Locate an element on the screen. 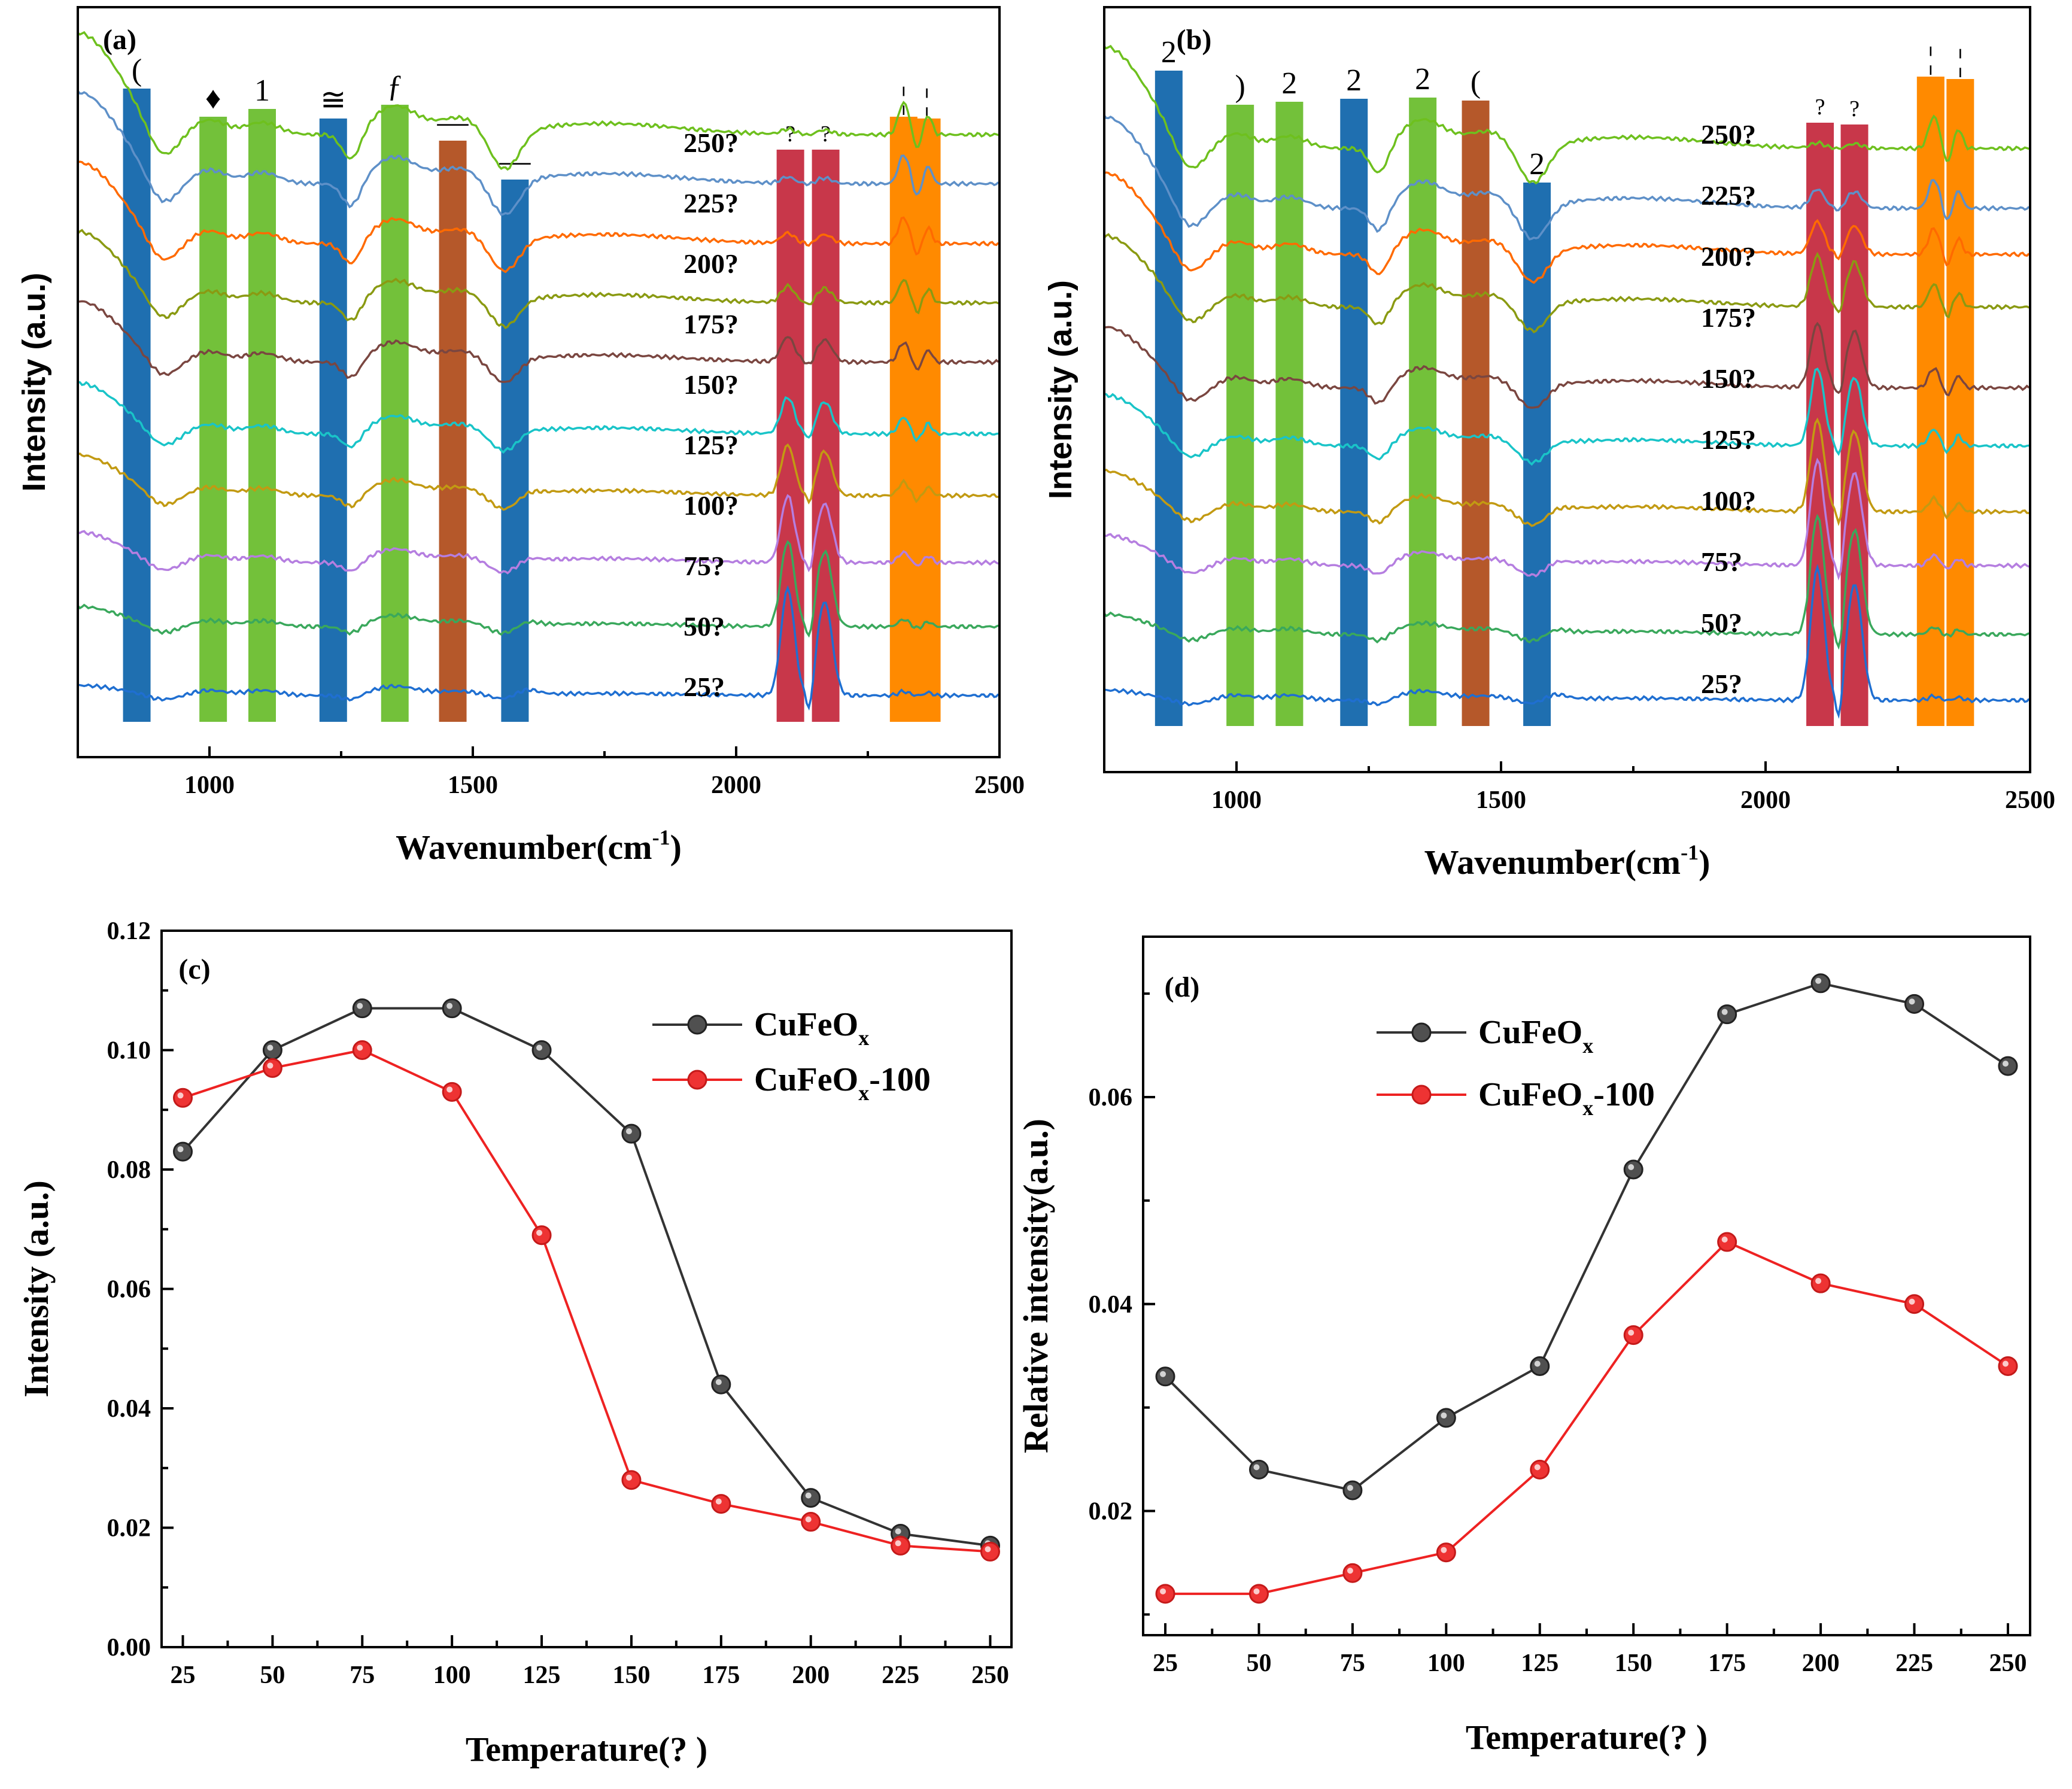 Image resolution: width=2072 pixels, height=1789 pixels. band-green is located at coordinates (213, 419).